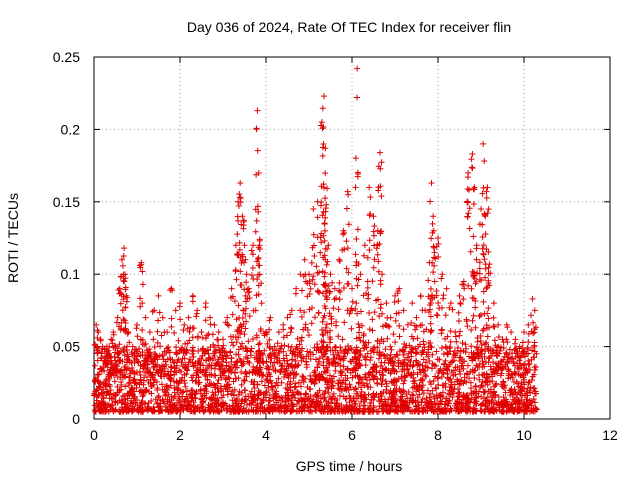 The width and height of the screenshot is (640, 480). Describe the element at coordinates (66, 202) in the screenshot. I see `y-tick-label: 0.15` at that location.